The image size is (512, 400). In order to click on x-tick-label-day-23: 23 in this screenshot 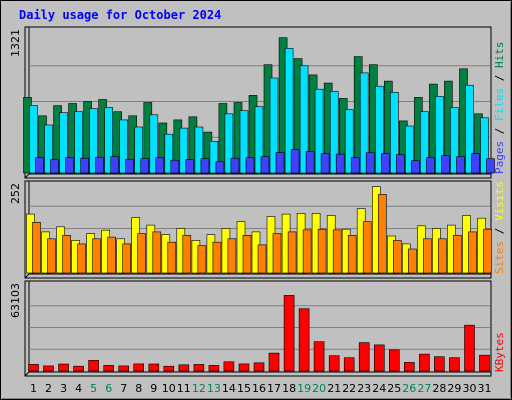, I will do `click(364, 388)`.